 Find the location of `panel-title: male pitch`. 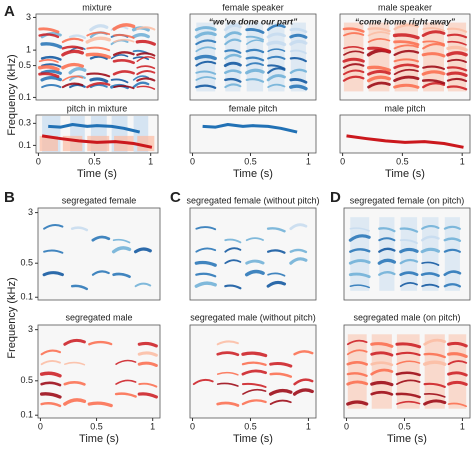

panel-title: male pitch is located at coordinates (404, 108).